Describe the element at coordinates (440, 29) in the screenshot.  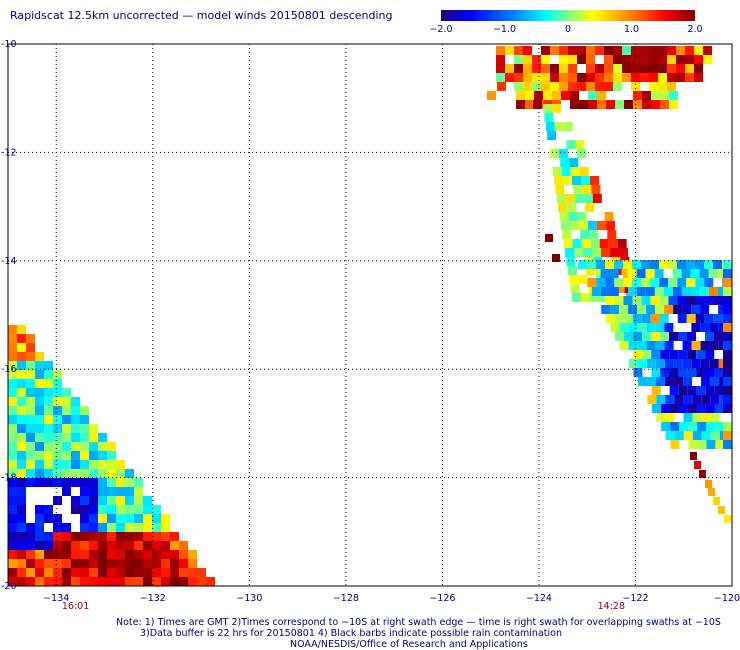
I see `colorbar-tick-label: −2.0` at that location.